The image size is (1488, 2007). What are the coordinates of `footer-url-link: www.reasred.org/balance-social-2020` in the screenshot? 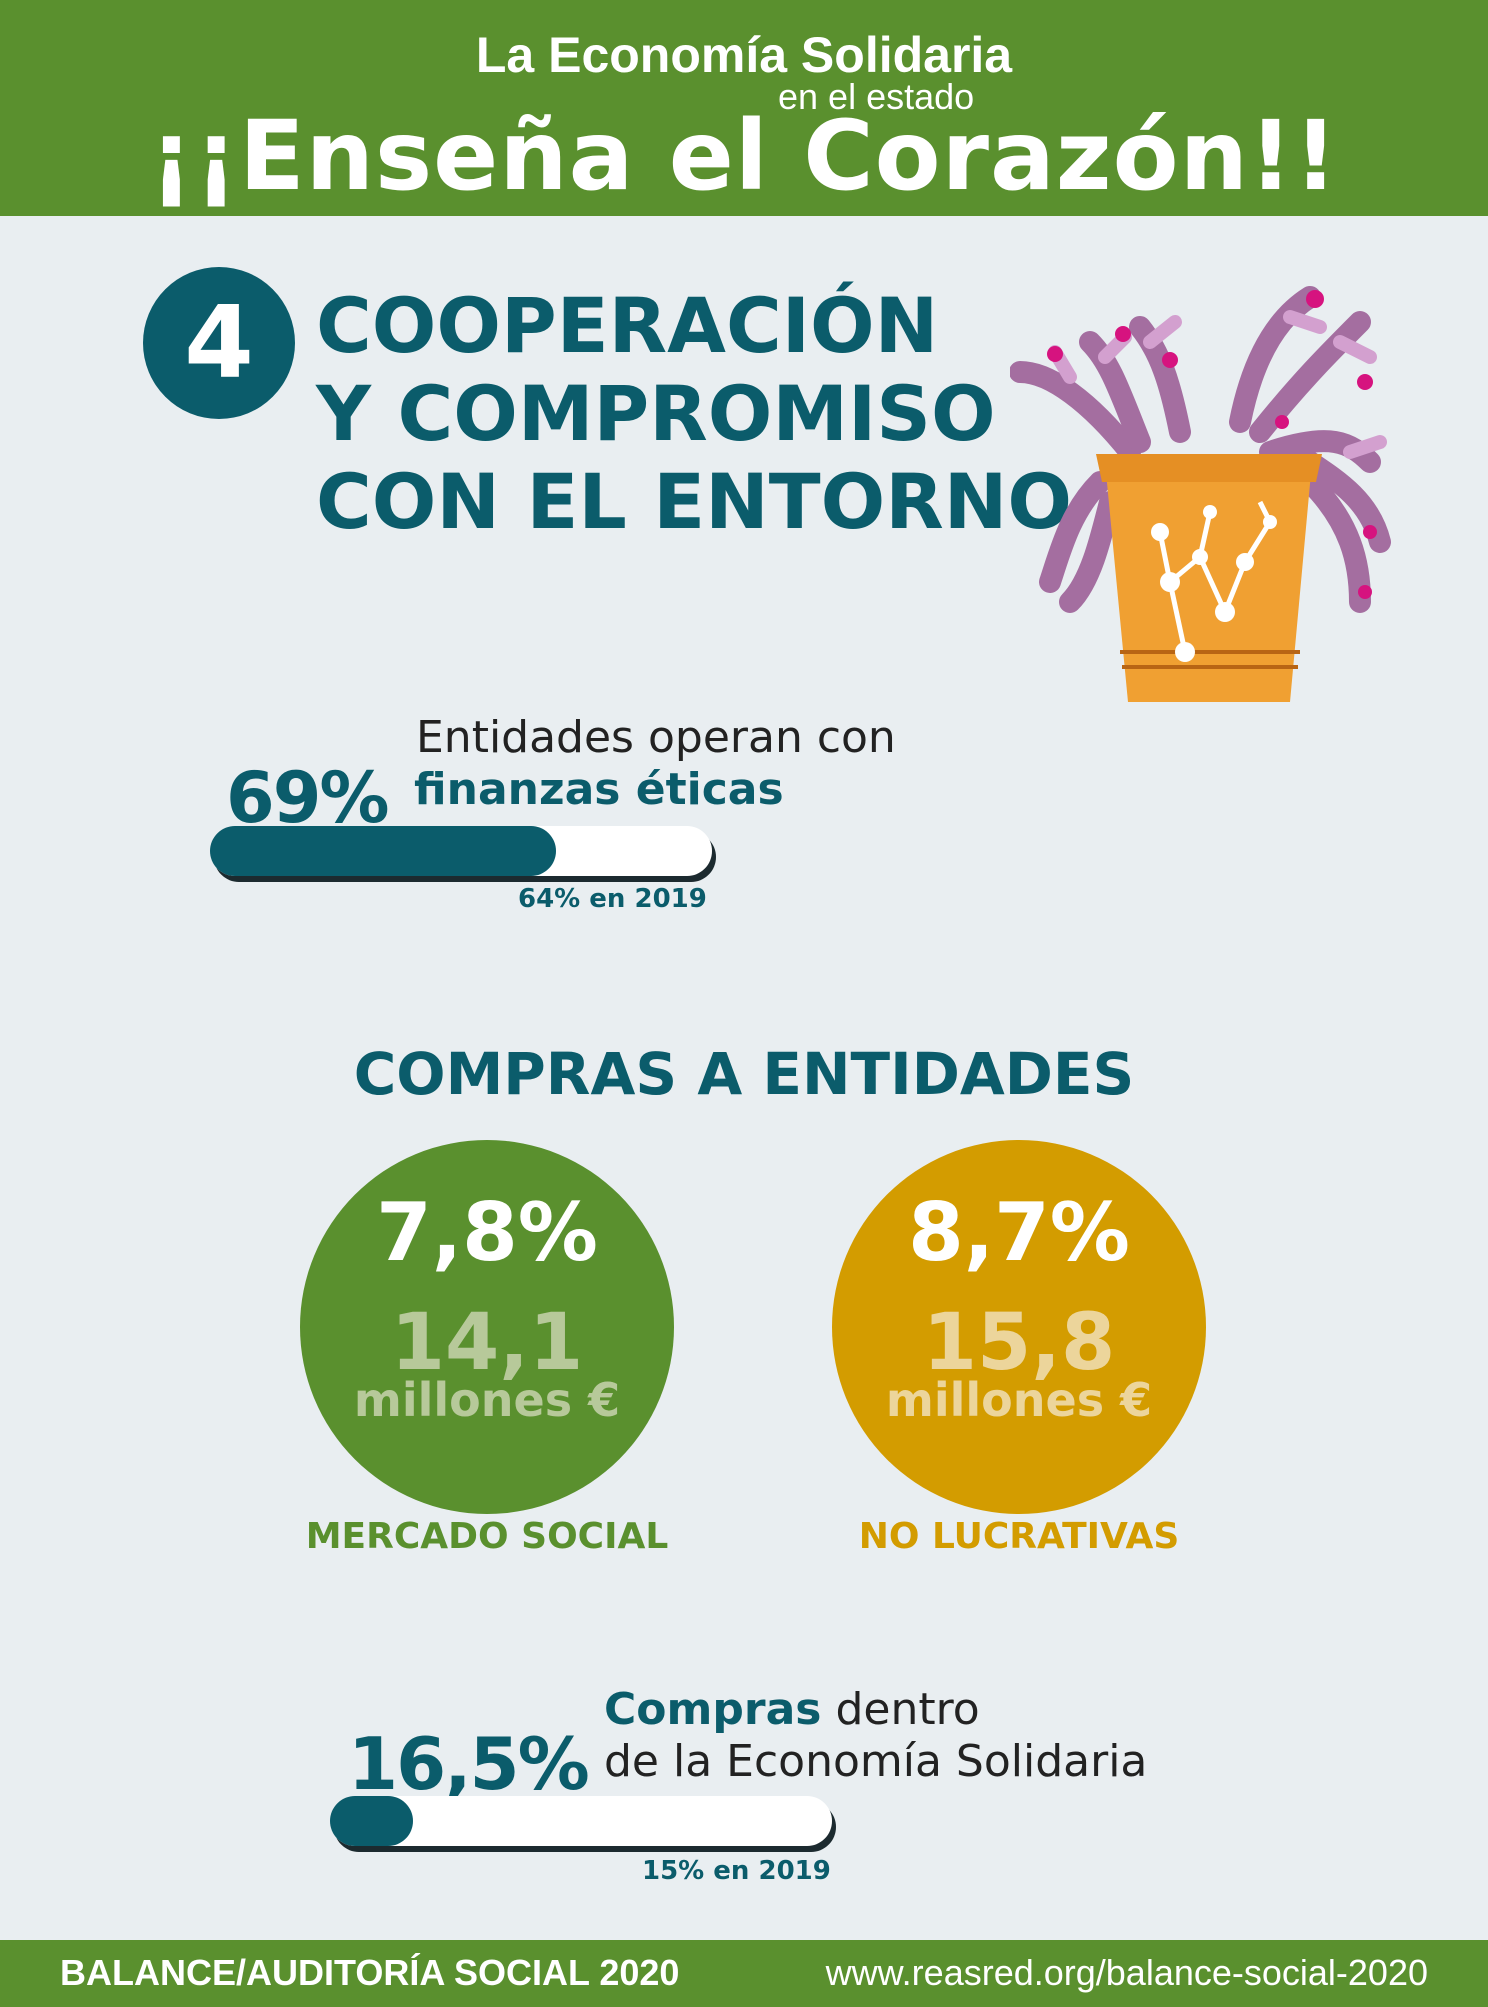 It's located at (1126, 1972).